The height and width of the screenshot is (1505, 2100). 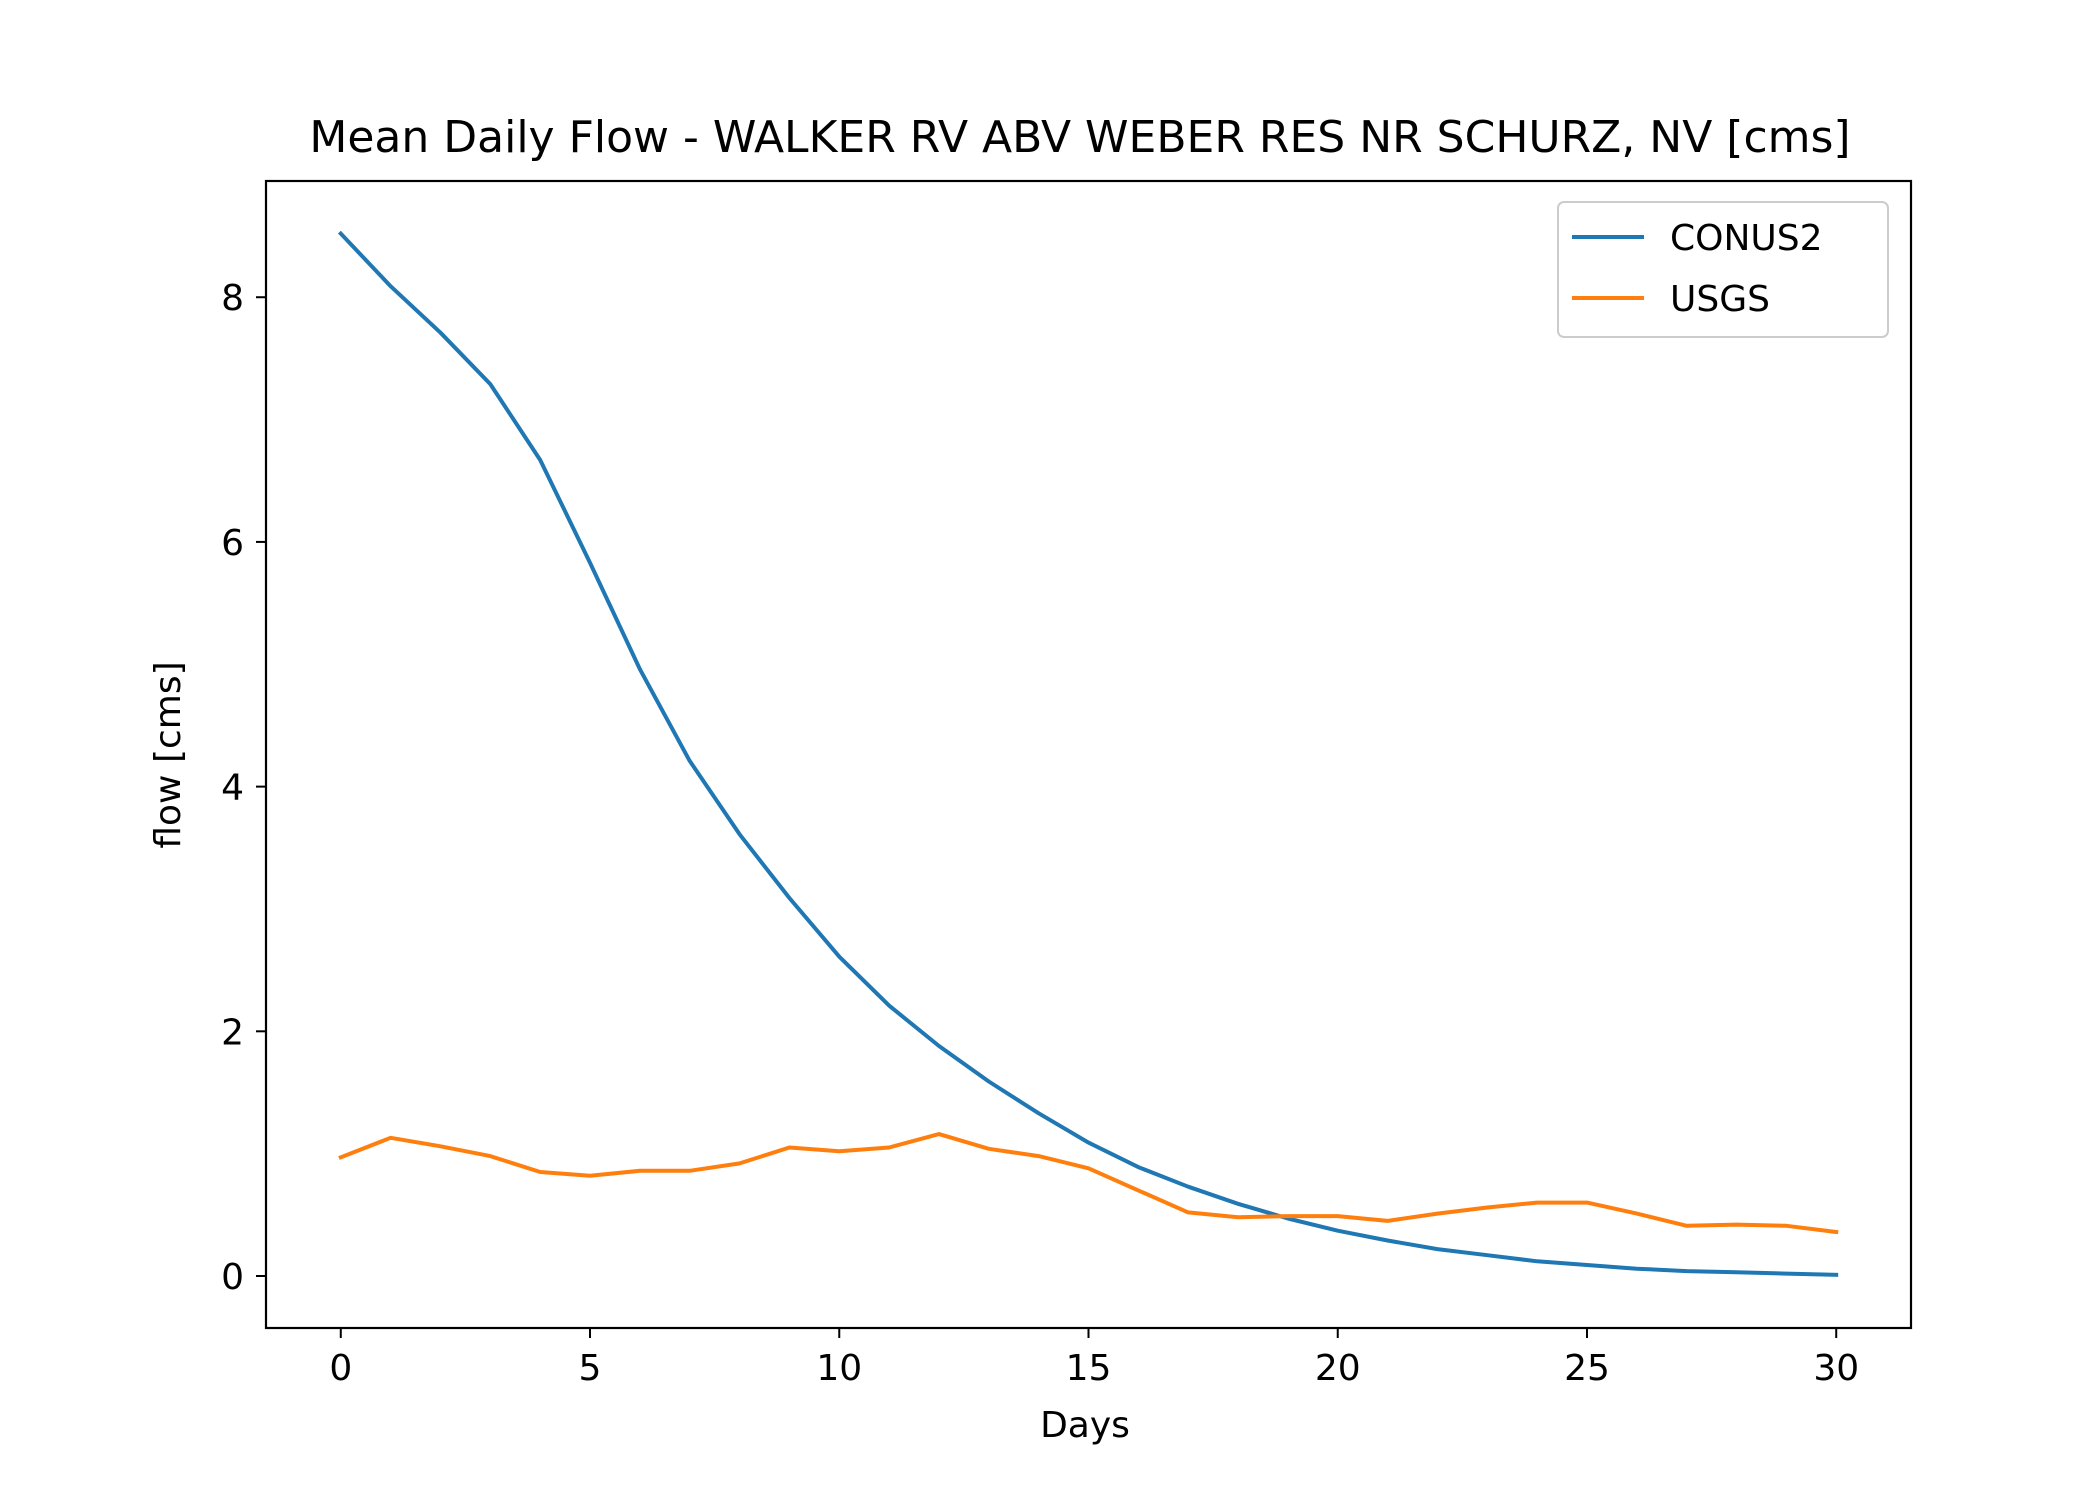 I want to click on x-axis-label: Days, so click(x=1085, y=1425).